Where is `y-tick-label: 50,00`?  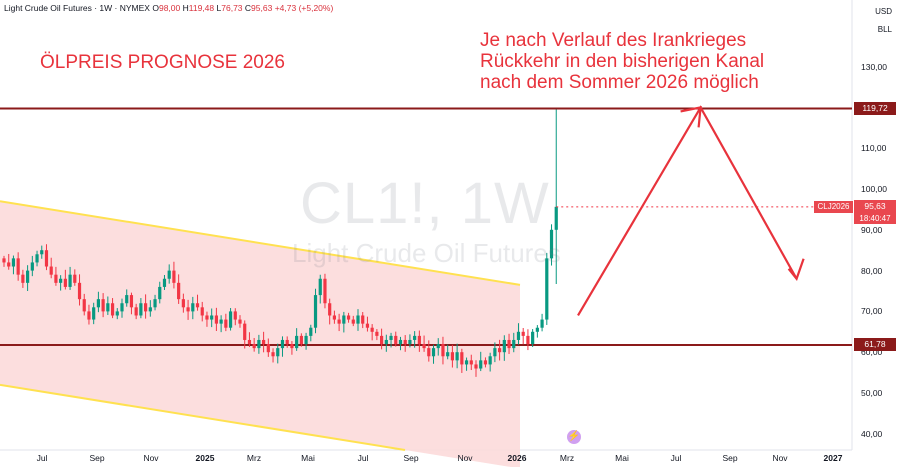
y-tick-label: 50,00 is located at coordinates (872, 393).